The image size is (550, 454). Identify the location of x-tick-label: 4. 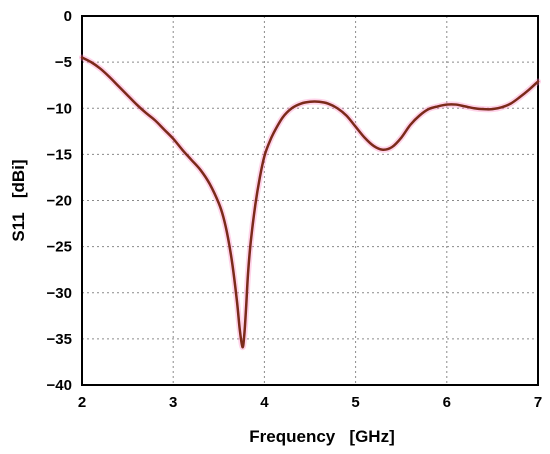
(264, 402).